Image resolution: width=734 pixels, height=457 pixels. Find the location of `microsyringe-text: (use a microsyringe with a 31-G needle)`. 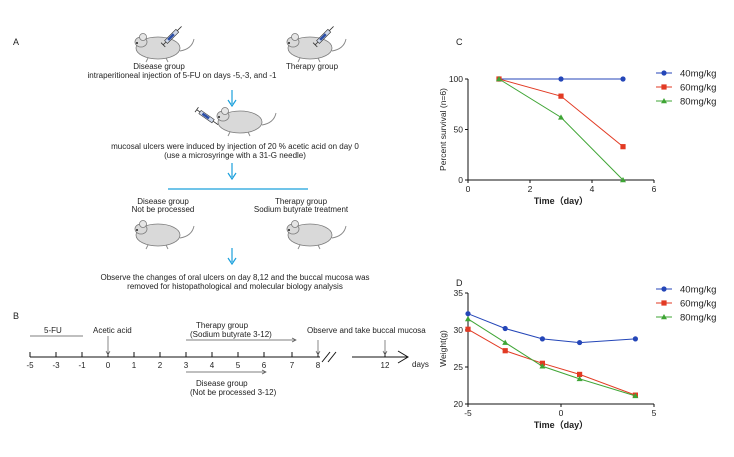

microsyringe-text: (use a microsyringe with a 31-G needle) is located at coordinates (235, 155).